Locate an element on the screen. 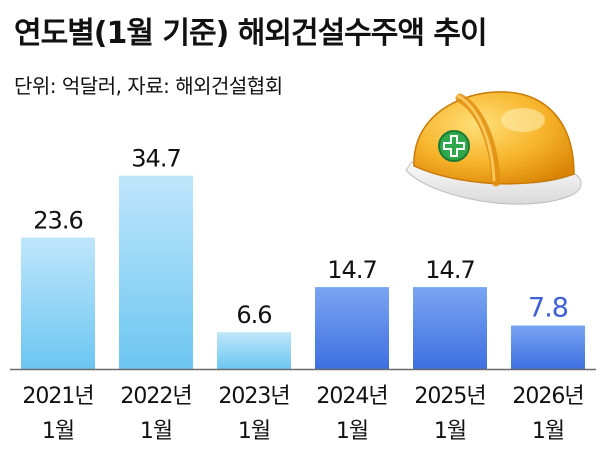 This screenshot has width=601, height=458. category-label-4-1: 1월 is located at coordinates (450, 431).